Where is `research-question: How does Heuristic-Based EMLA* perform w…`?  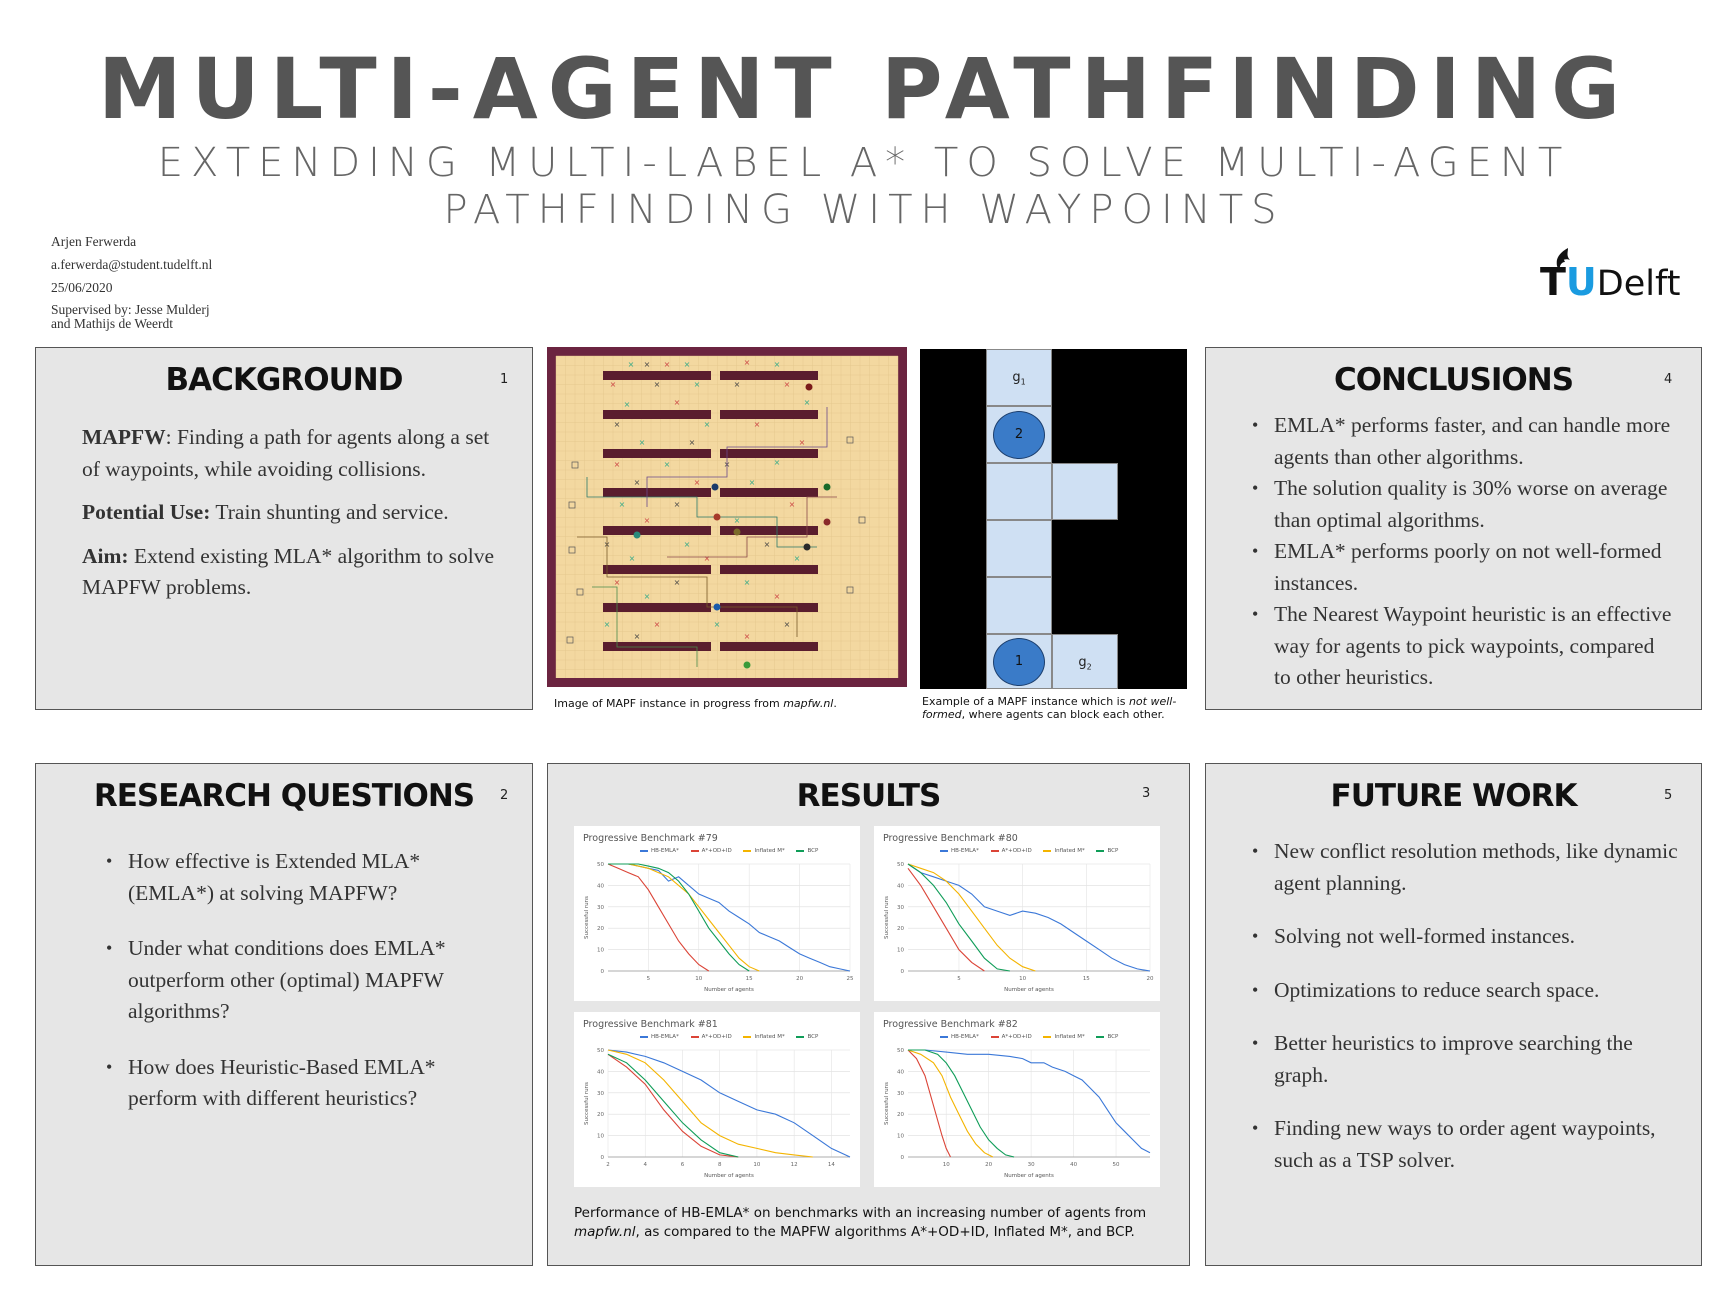 research-question: How does Heuristic-Based EMLA* perform w… is located at coordinates (308, 1083).